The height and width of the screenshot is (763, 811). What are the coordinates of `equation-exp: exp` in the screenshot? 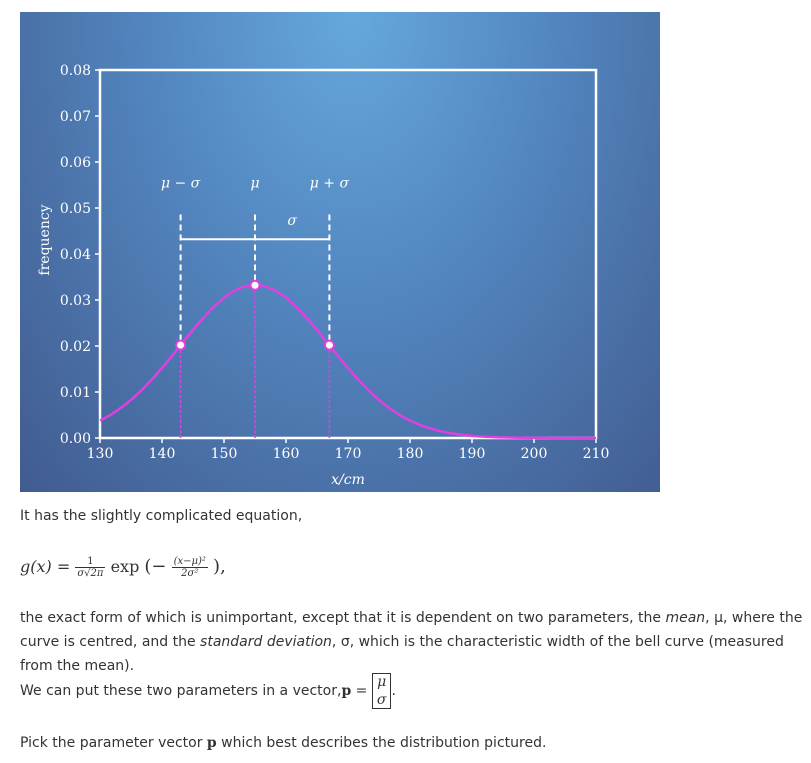 It's located at (125, 566).